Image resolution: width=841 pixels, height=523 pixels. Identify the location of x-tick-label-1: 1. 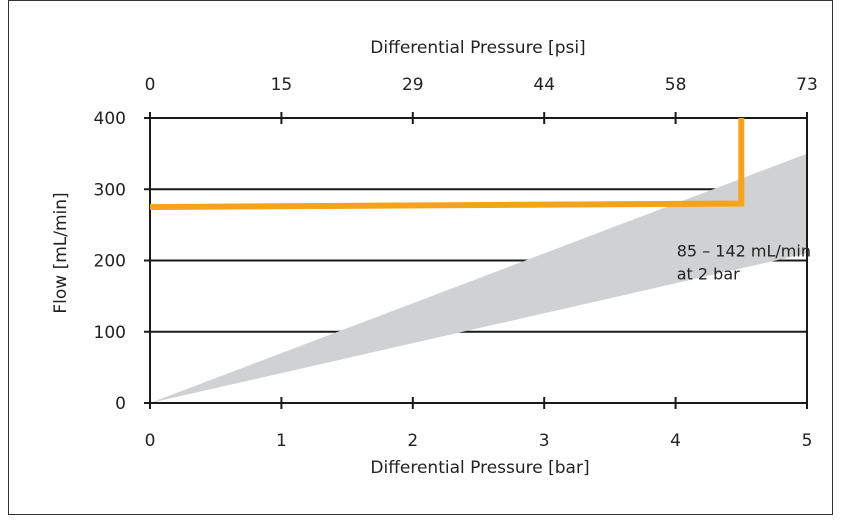
(281, 441).